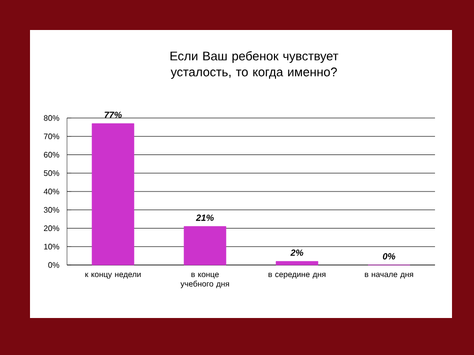 Image resolution: width=474 pixels, height=355 pixels. What do you see at coordinates (113, 115) in the screenshot?
I see `data-label: 77%` at bounding box center [113, 115].